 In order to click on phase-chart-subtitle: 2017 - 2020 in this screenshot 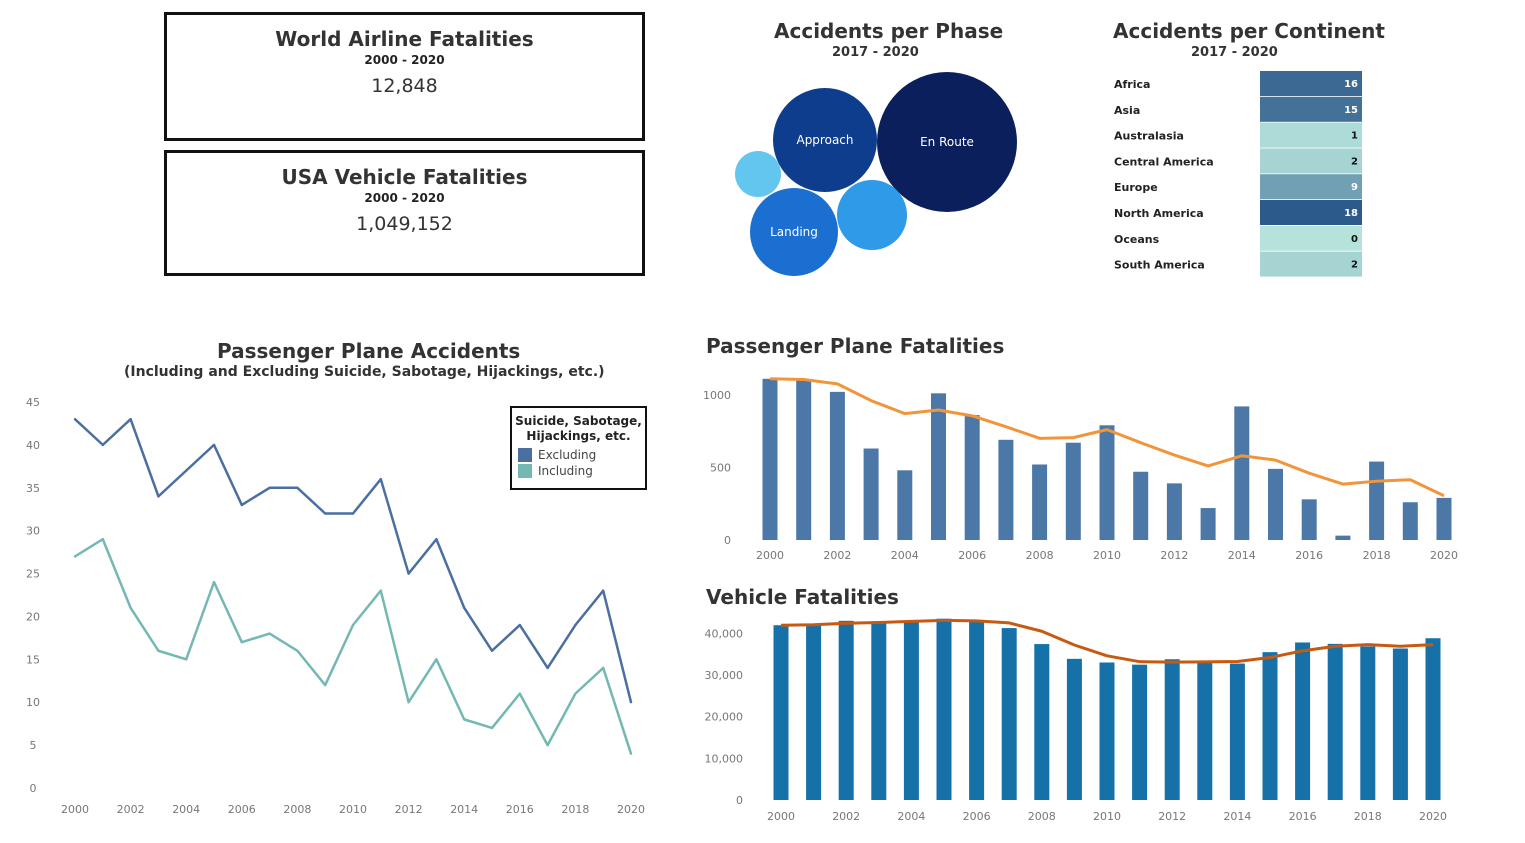, I will do `click(875, 52)`.